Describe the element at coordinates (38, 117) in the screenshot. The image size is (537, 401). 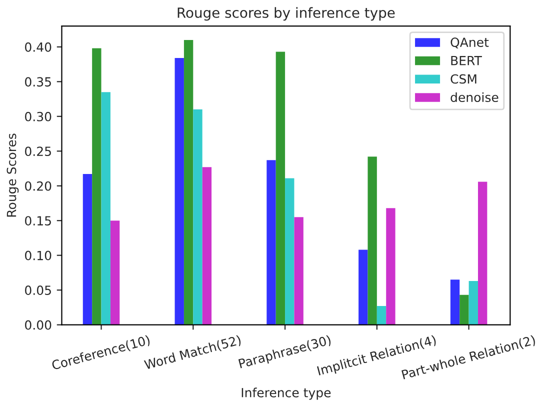
I see `y-tick-label: 0.30` at that location.